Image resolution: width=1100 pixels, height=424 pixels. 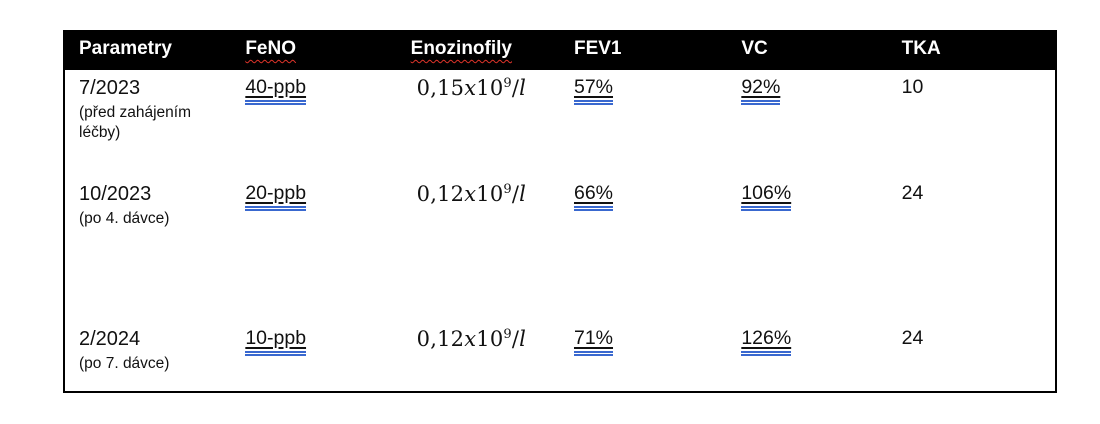 I want to click on fev1-value: 66%, so click(x=593, y=196).